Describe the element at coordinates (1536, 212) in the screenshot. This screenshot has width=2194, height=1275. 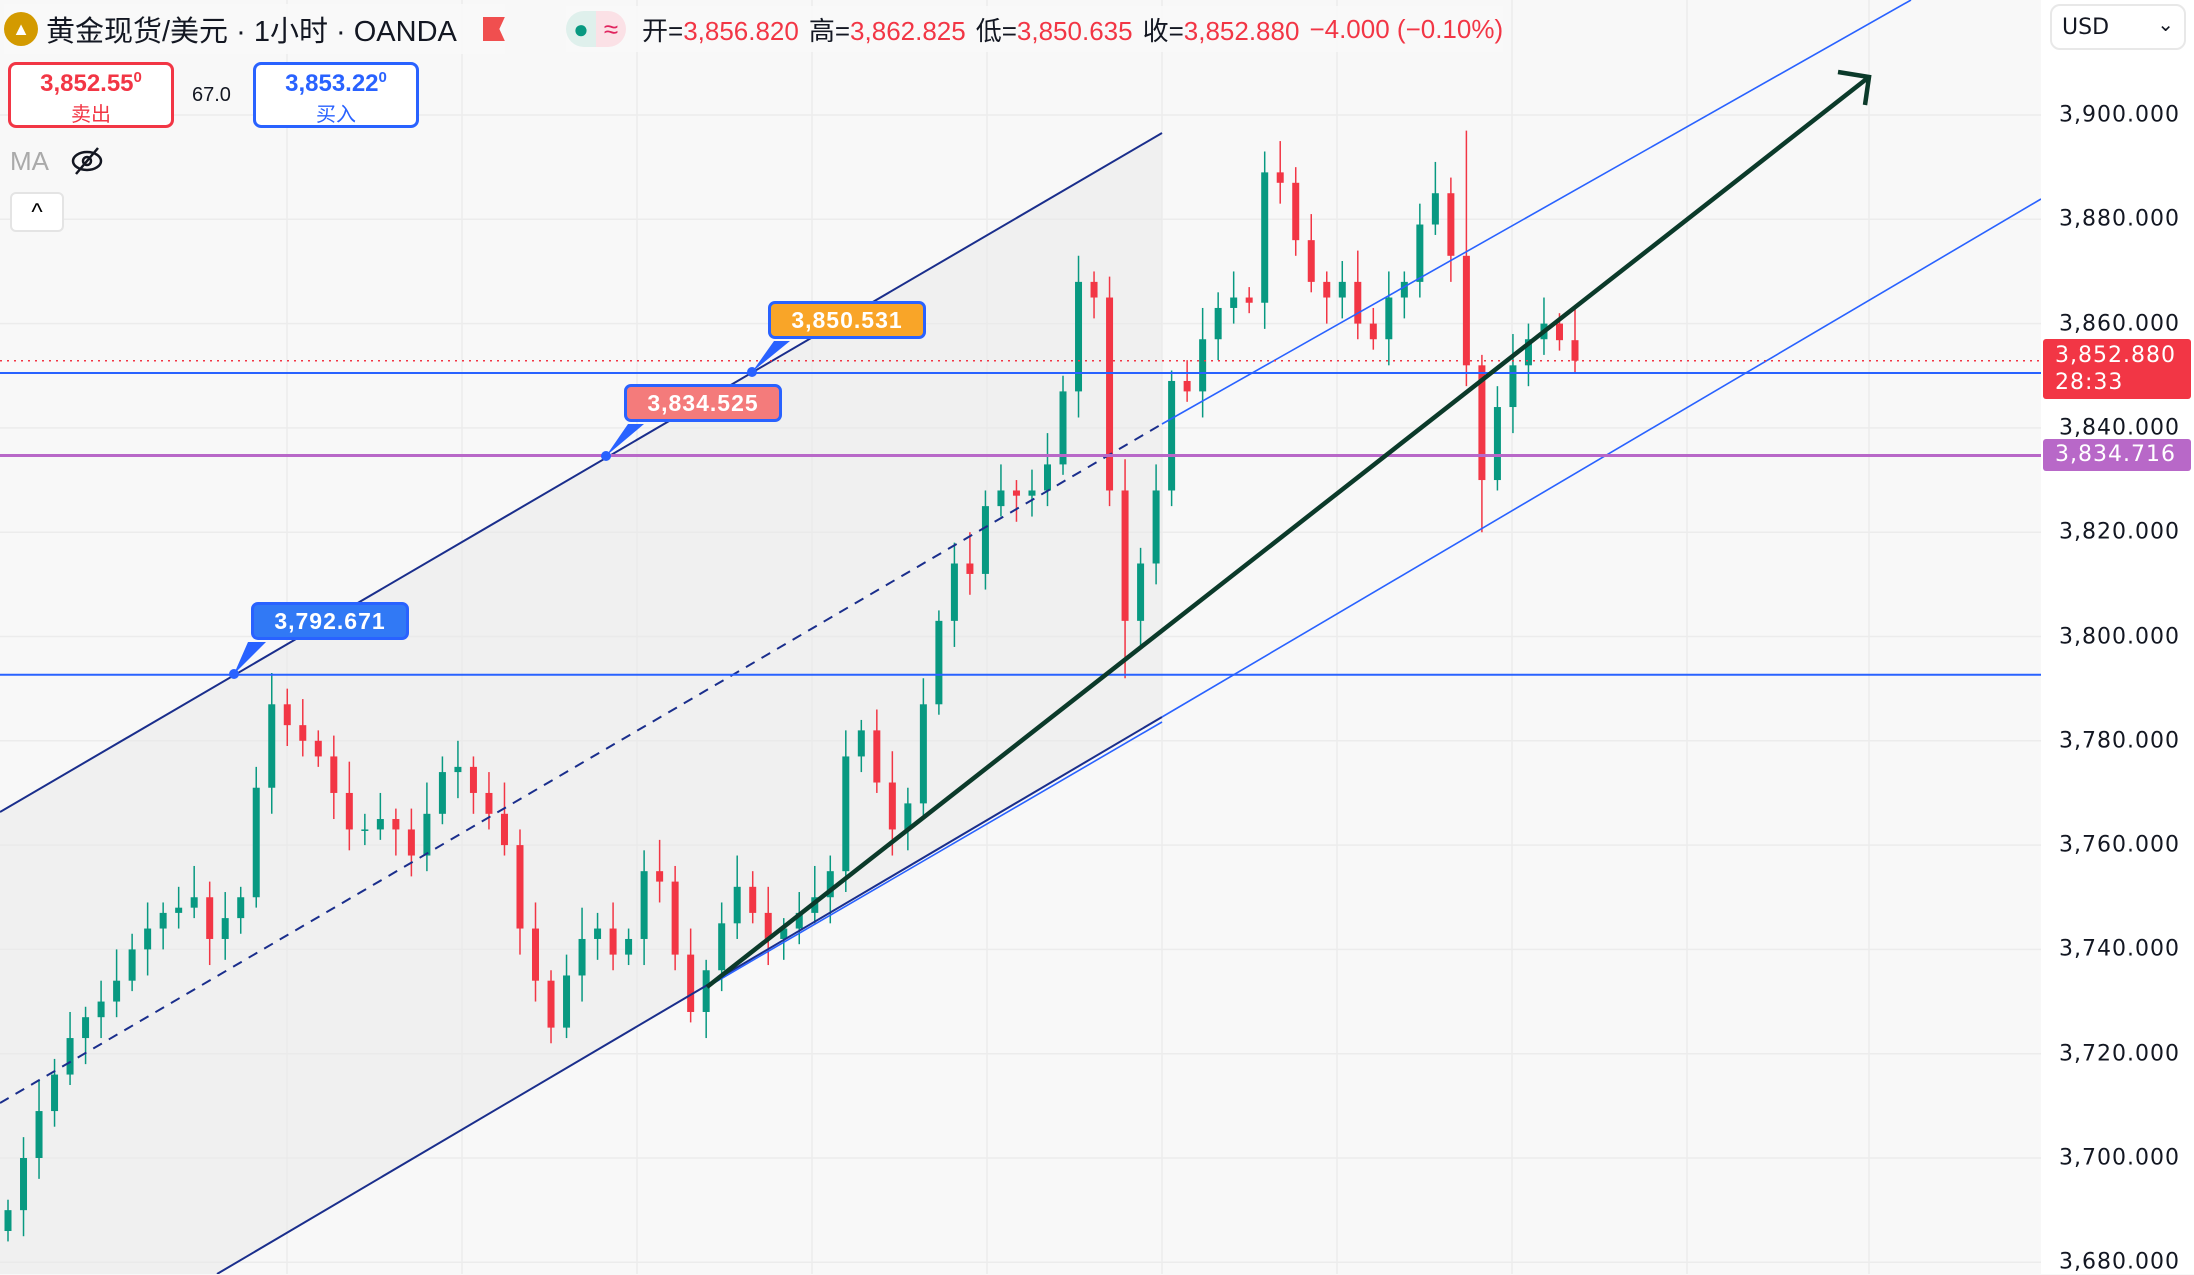
I see `trendline-upper-extension` at that location.